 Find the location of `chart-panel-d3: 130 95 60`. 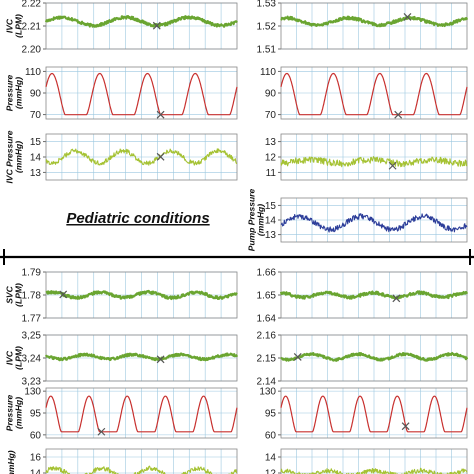

chart-panel-d3: 130 95 60 is located at coordinates (363, 414).